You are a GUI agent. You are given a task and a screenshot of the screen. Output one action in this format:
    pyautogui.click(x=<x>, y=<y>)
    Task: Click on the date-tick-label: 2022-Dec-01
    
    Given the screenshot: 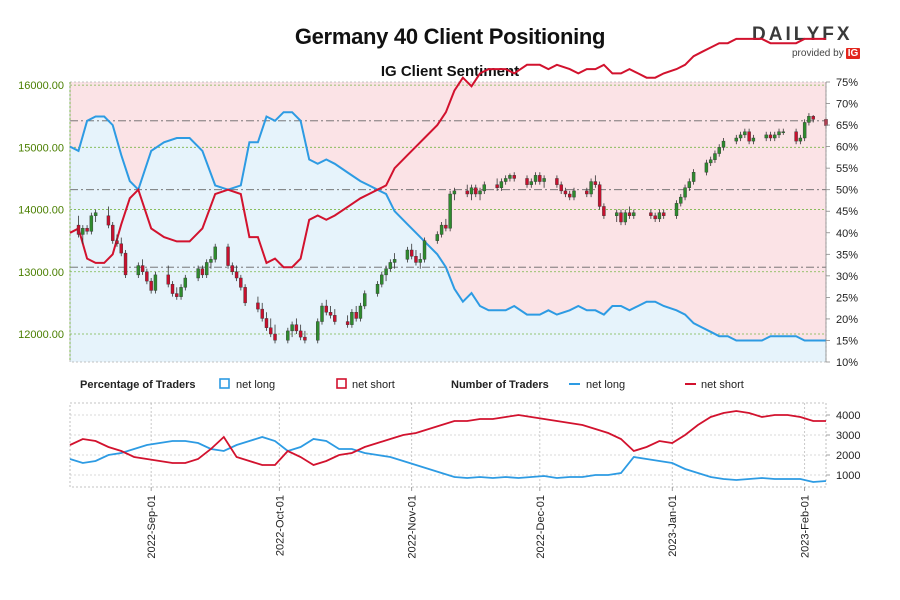 What is the action you would take?
    pyautogui.click(x=541, y=527)
    